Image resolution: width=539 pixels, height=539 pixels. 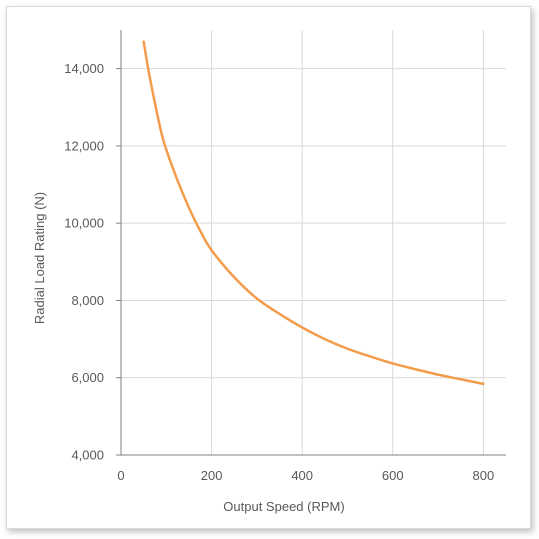 I want to click on y-tick-label: 12,000, so click(x=84, y=145).